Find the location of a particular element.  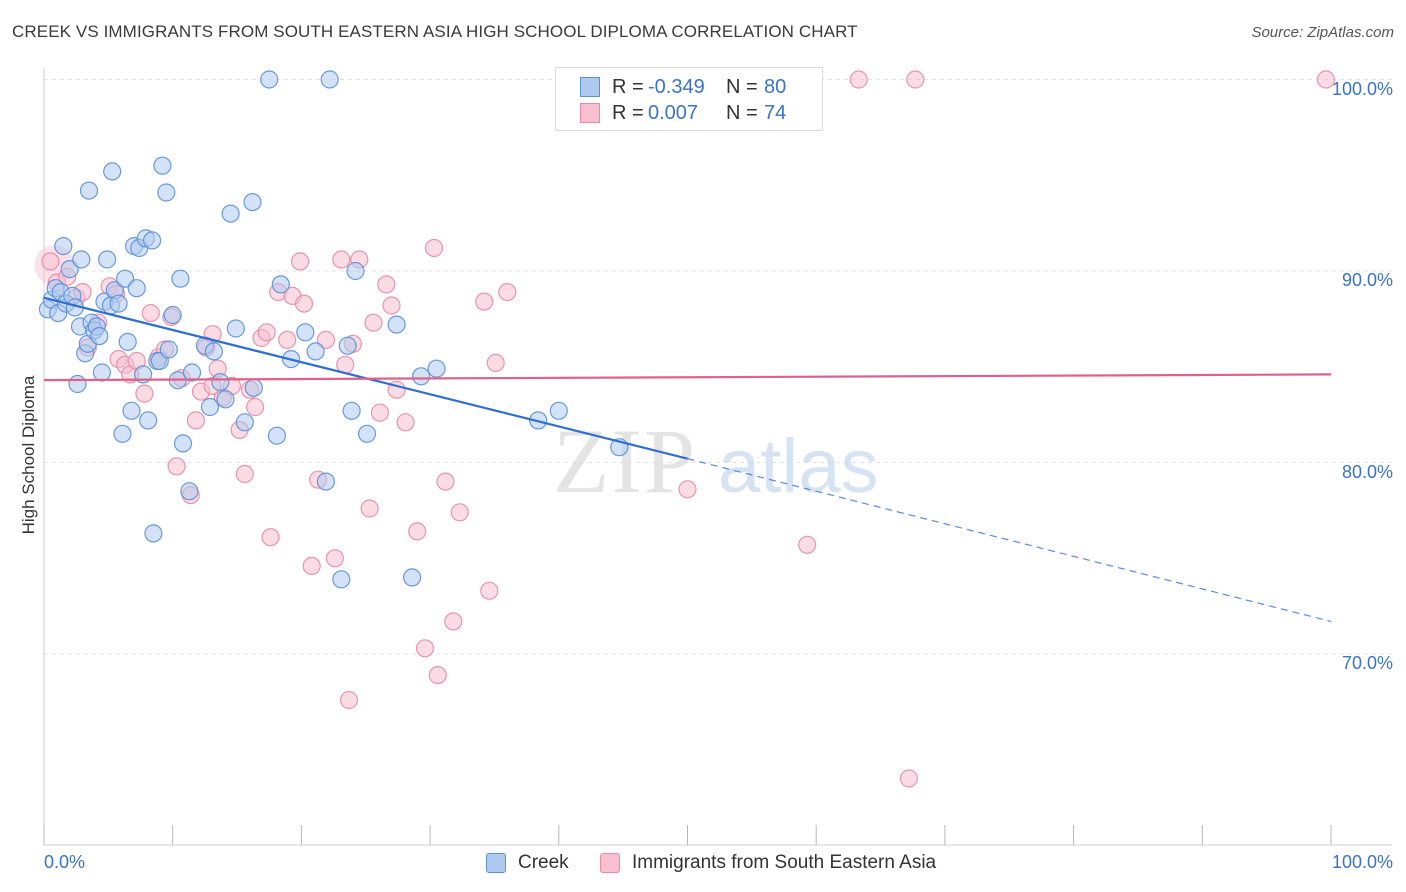

watermark-zip: ZIP is located at coordinates (625, 461).